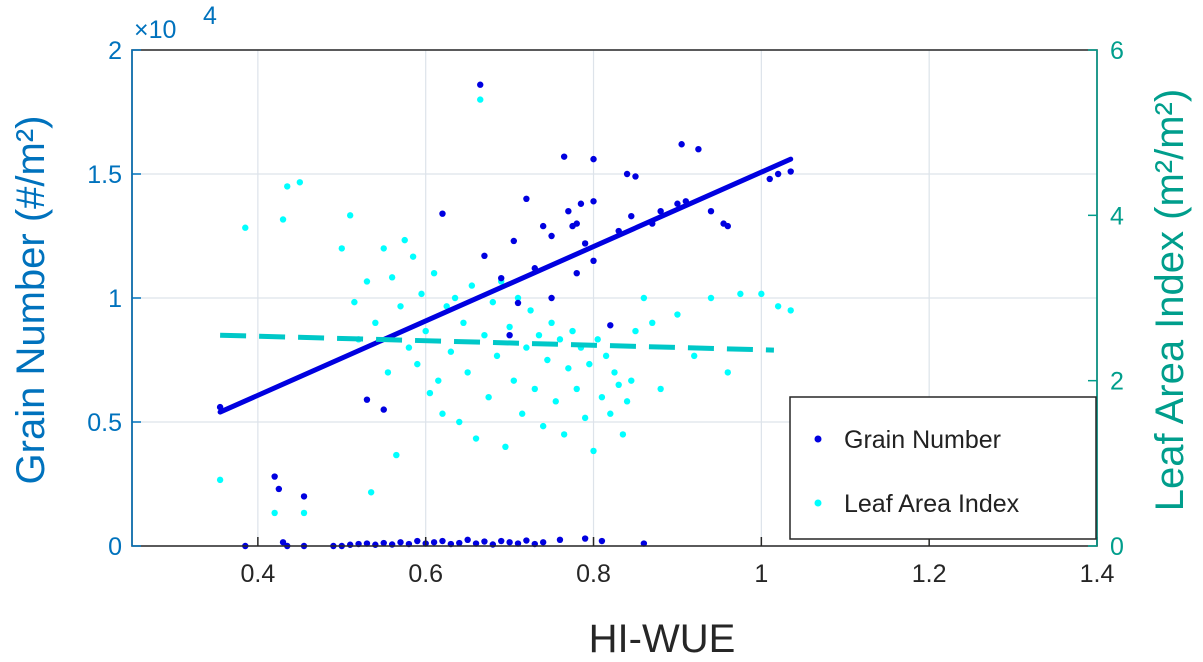 The width and height of the screenshot is (1203, 662). Describe the element at coordinates (257, 574) in the screenshot. I see `x-tick-label: 0.4` at that location.